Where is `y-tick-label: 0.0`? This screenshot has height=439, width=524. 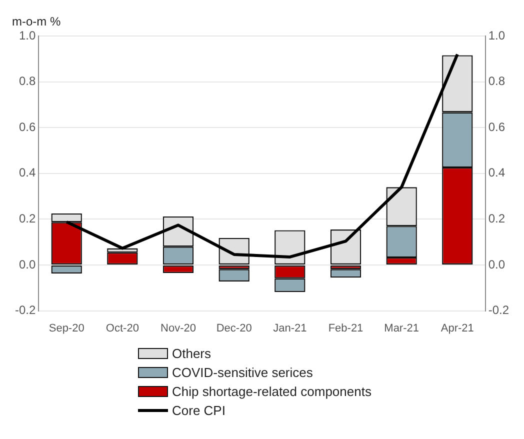 y-tick-label: 0.0 is located at coordinates (27, 264).